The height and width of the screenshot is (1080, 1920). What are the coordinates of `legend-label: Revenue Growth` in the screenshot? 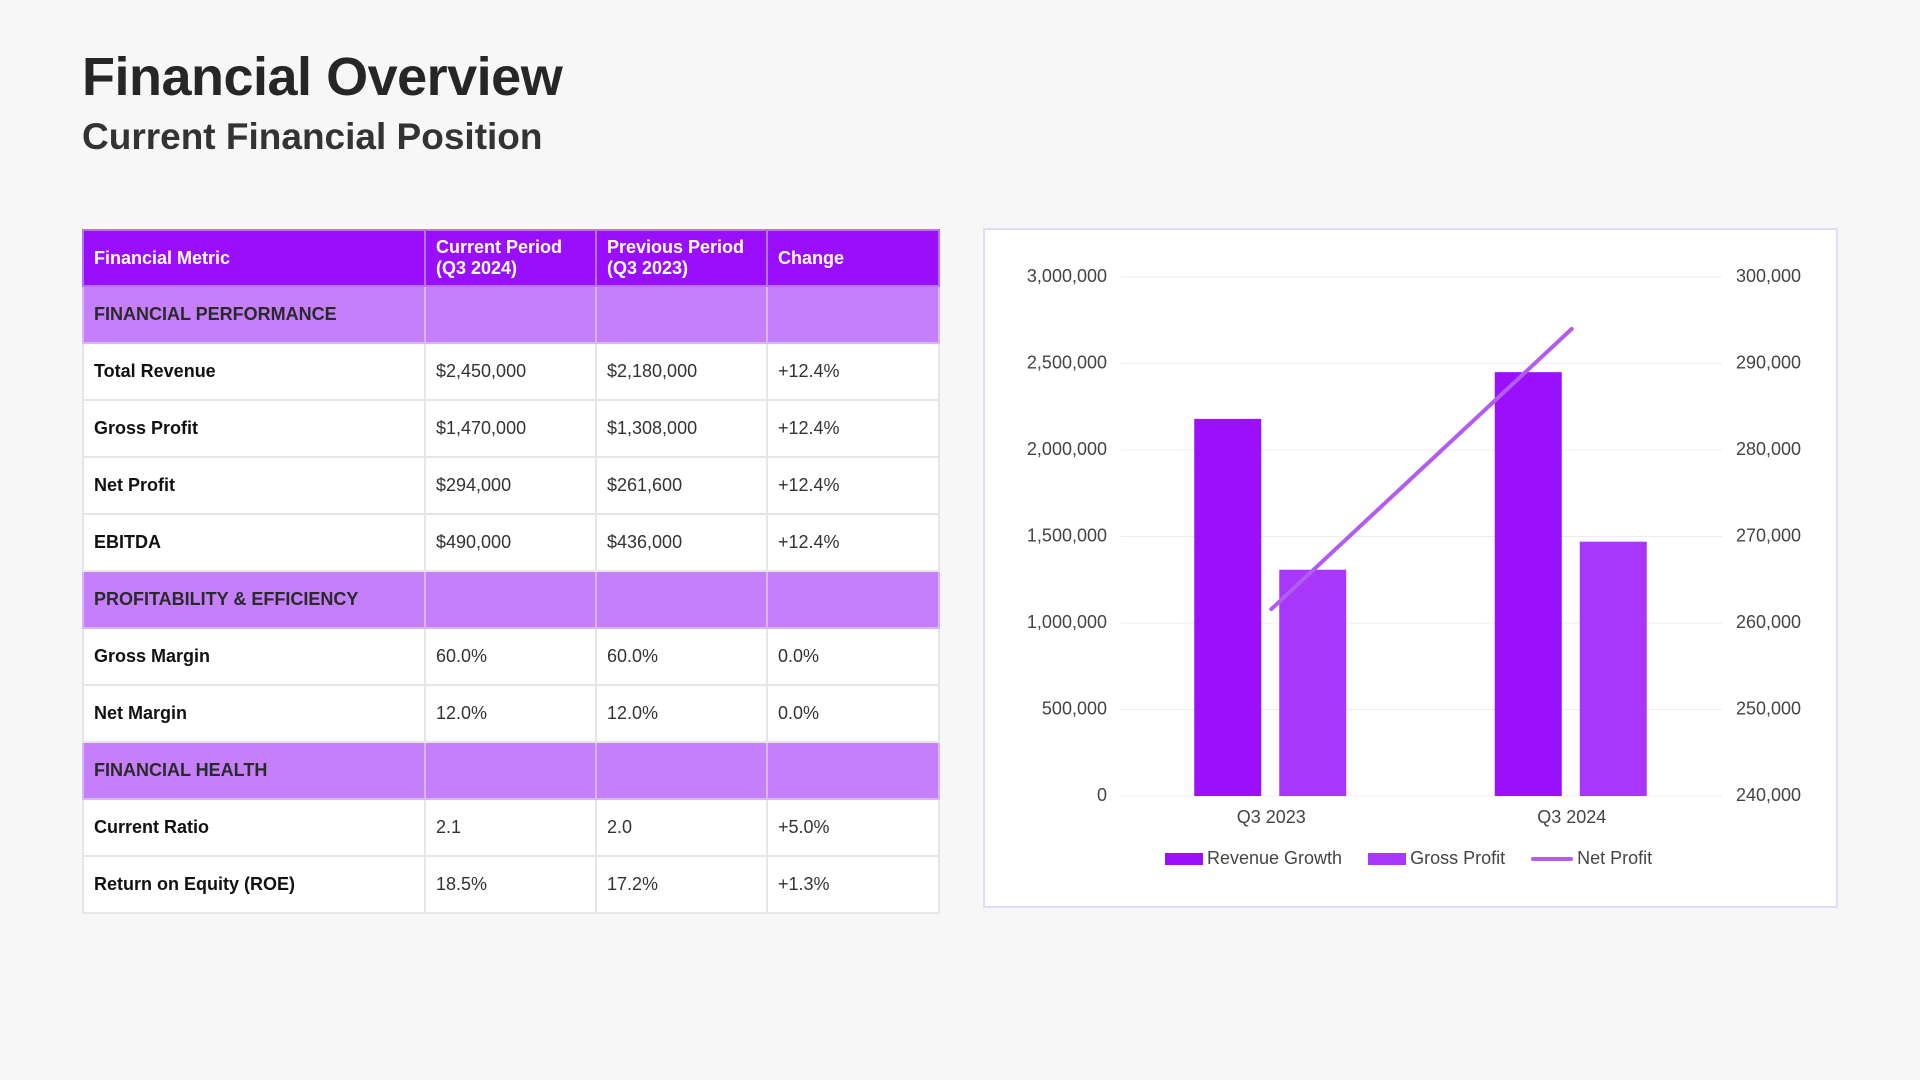 It's located at (1275, 858).